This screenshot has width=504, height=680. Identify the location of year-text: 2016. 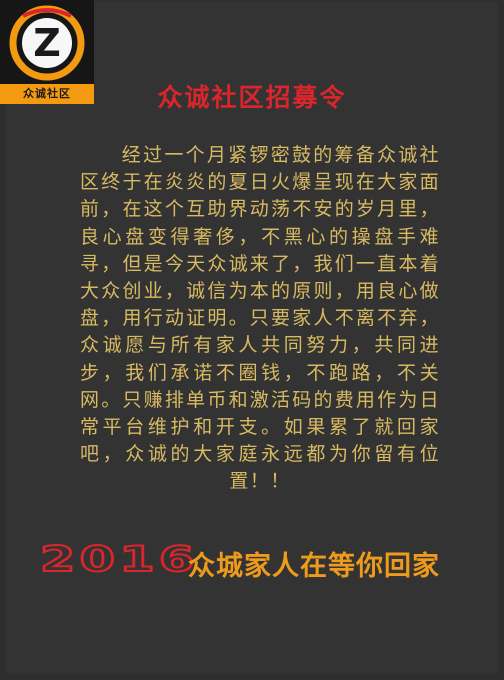
(119, 560).